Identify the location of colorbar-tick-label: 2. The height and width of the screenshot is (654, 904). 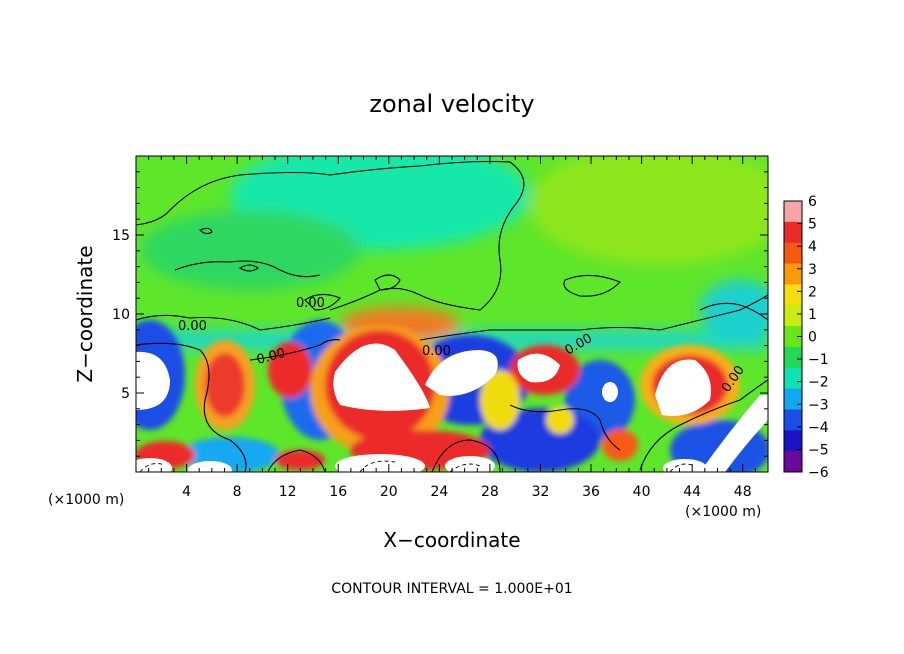
(812, 292).